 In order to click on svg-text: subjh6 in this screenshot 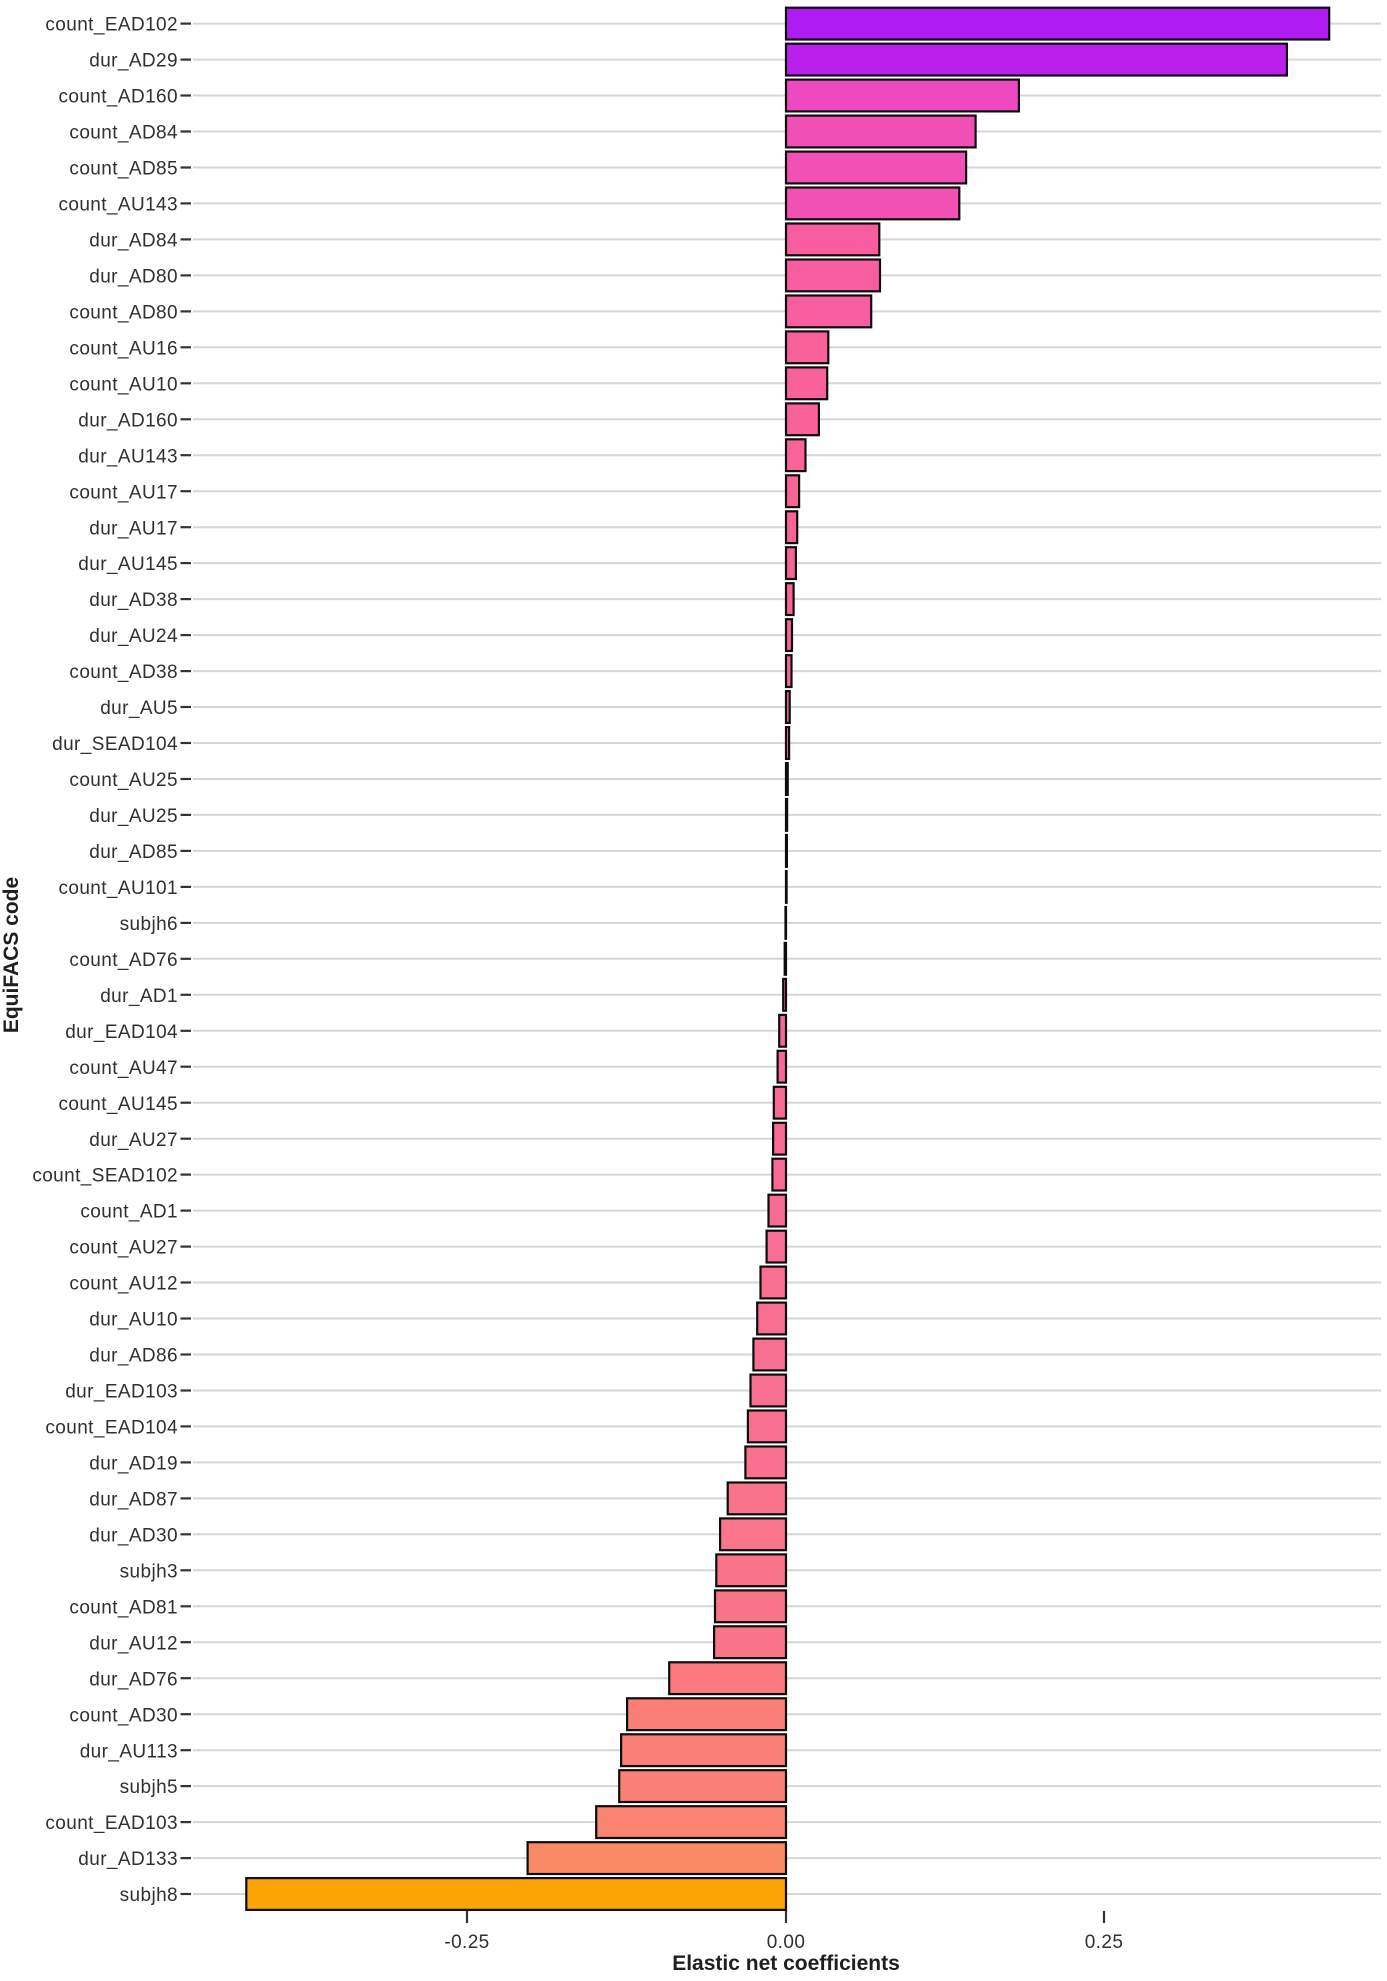, I will do `click(149, 924)`.